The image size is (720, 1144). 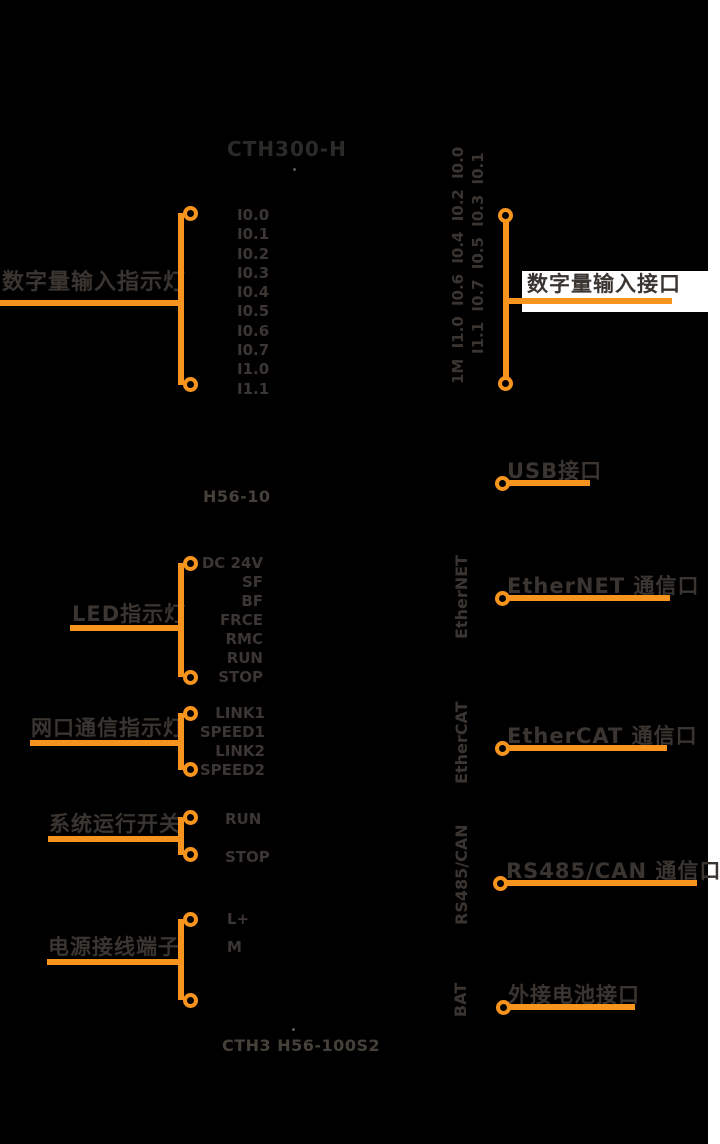 What do you see at coordinates (232, 770) in the screenshot?
I see `net-led-label: SPEED2` at bounding box center [232, 770].